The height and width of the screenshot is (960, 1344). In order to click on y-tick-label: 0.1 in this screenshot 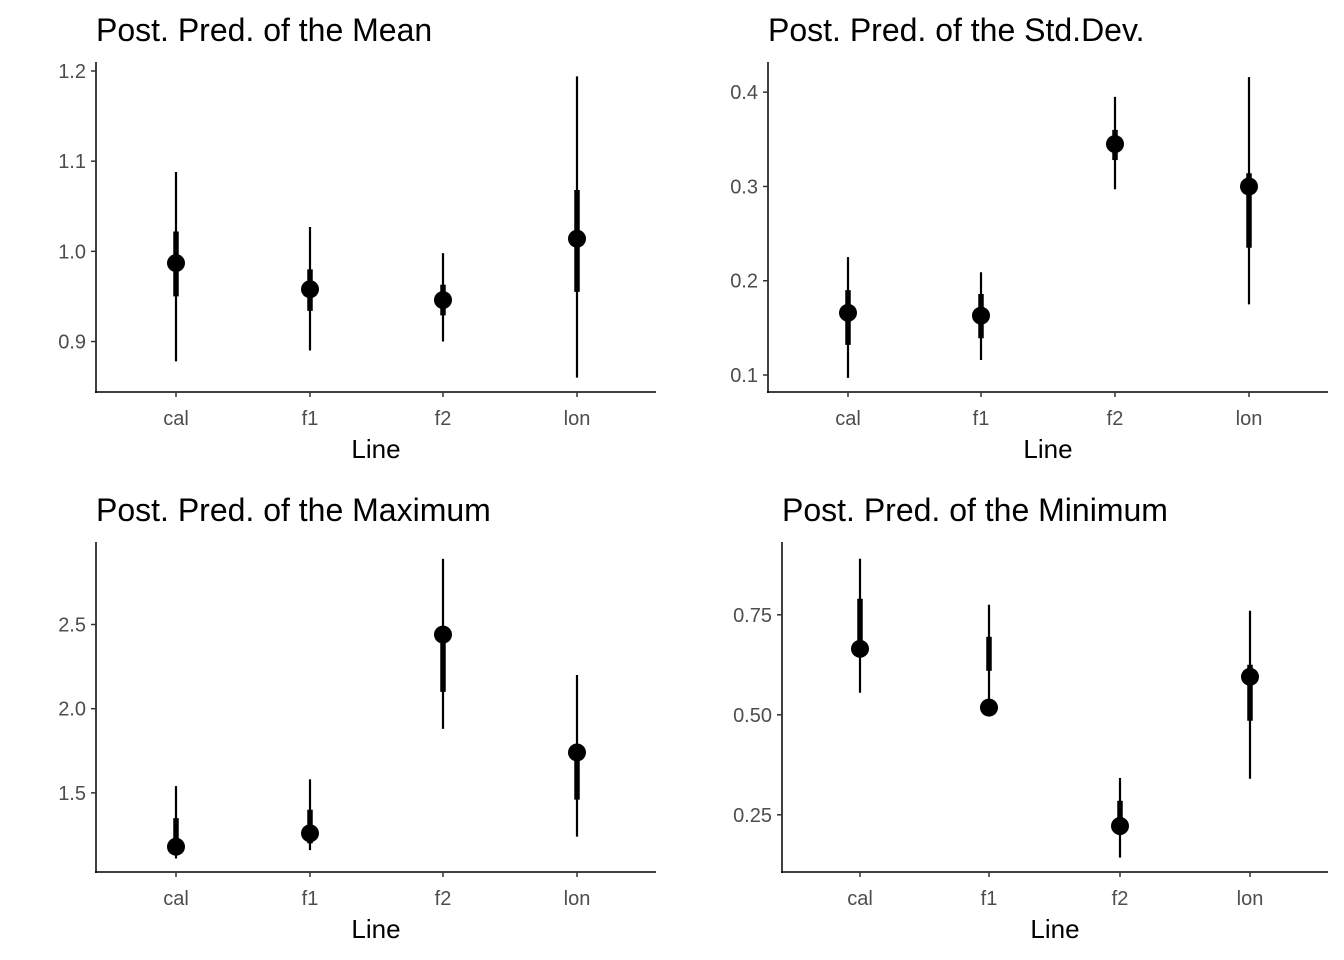, I will do `click(744, 376)`.